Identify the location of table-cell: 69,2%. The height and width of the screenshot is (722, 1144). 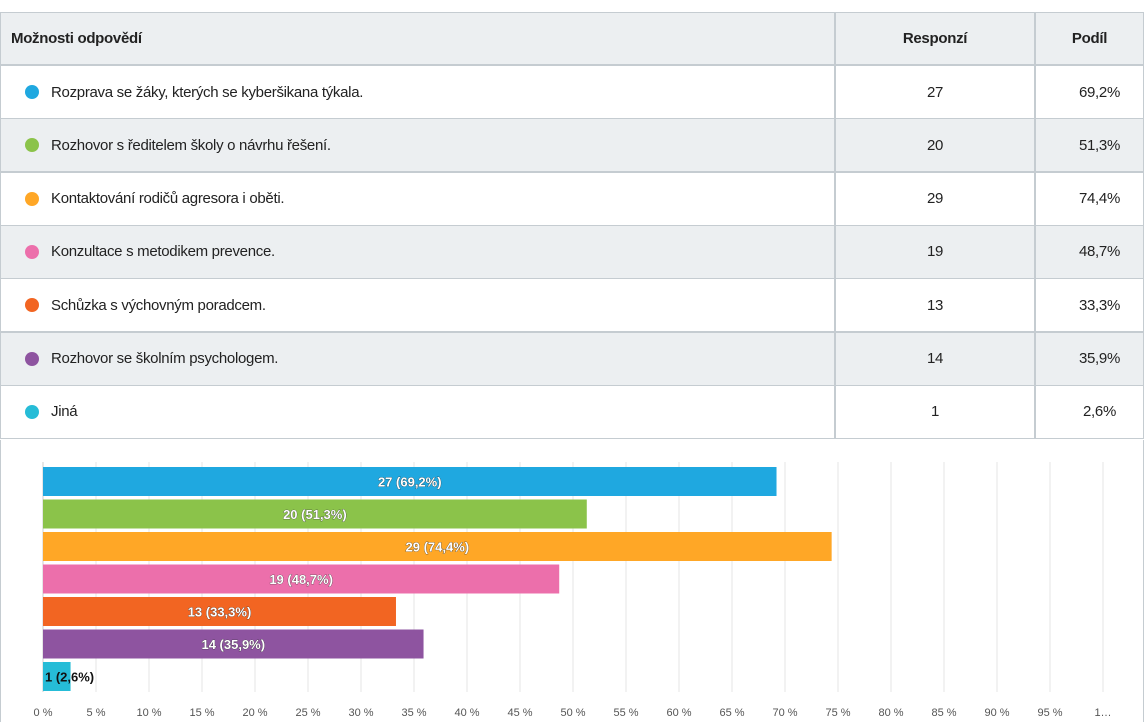
(1089, 92).